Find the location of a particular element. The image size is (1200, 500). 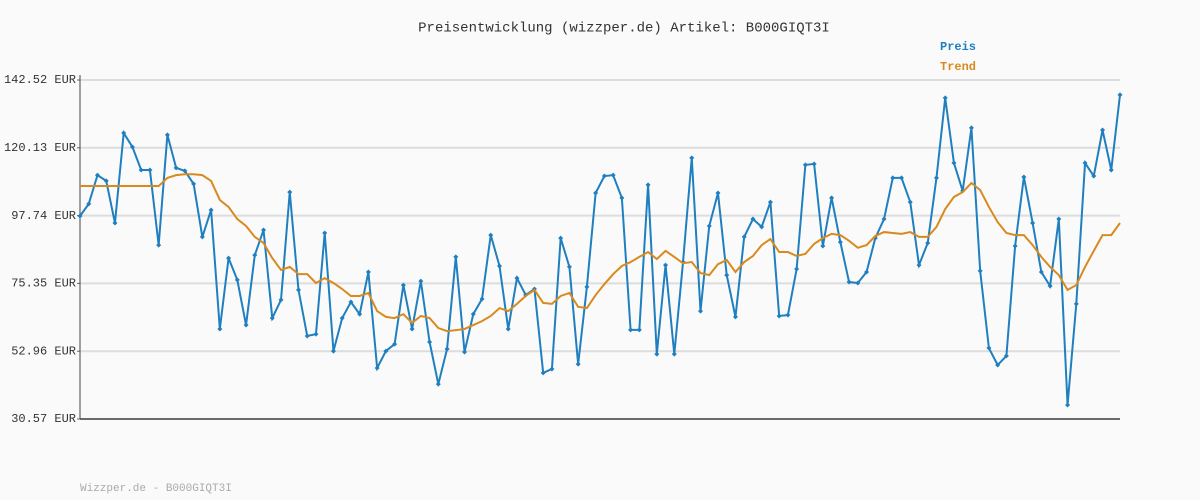

y-tick-label: 142.52 EUR is located at coordinates (40, 80).